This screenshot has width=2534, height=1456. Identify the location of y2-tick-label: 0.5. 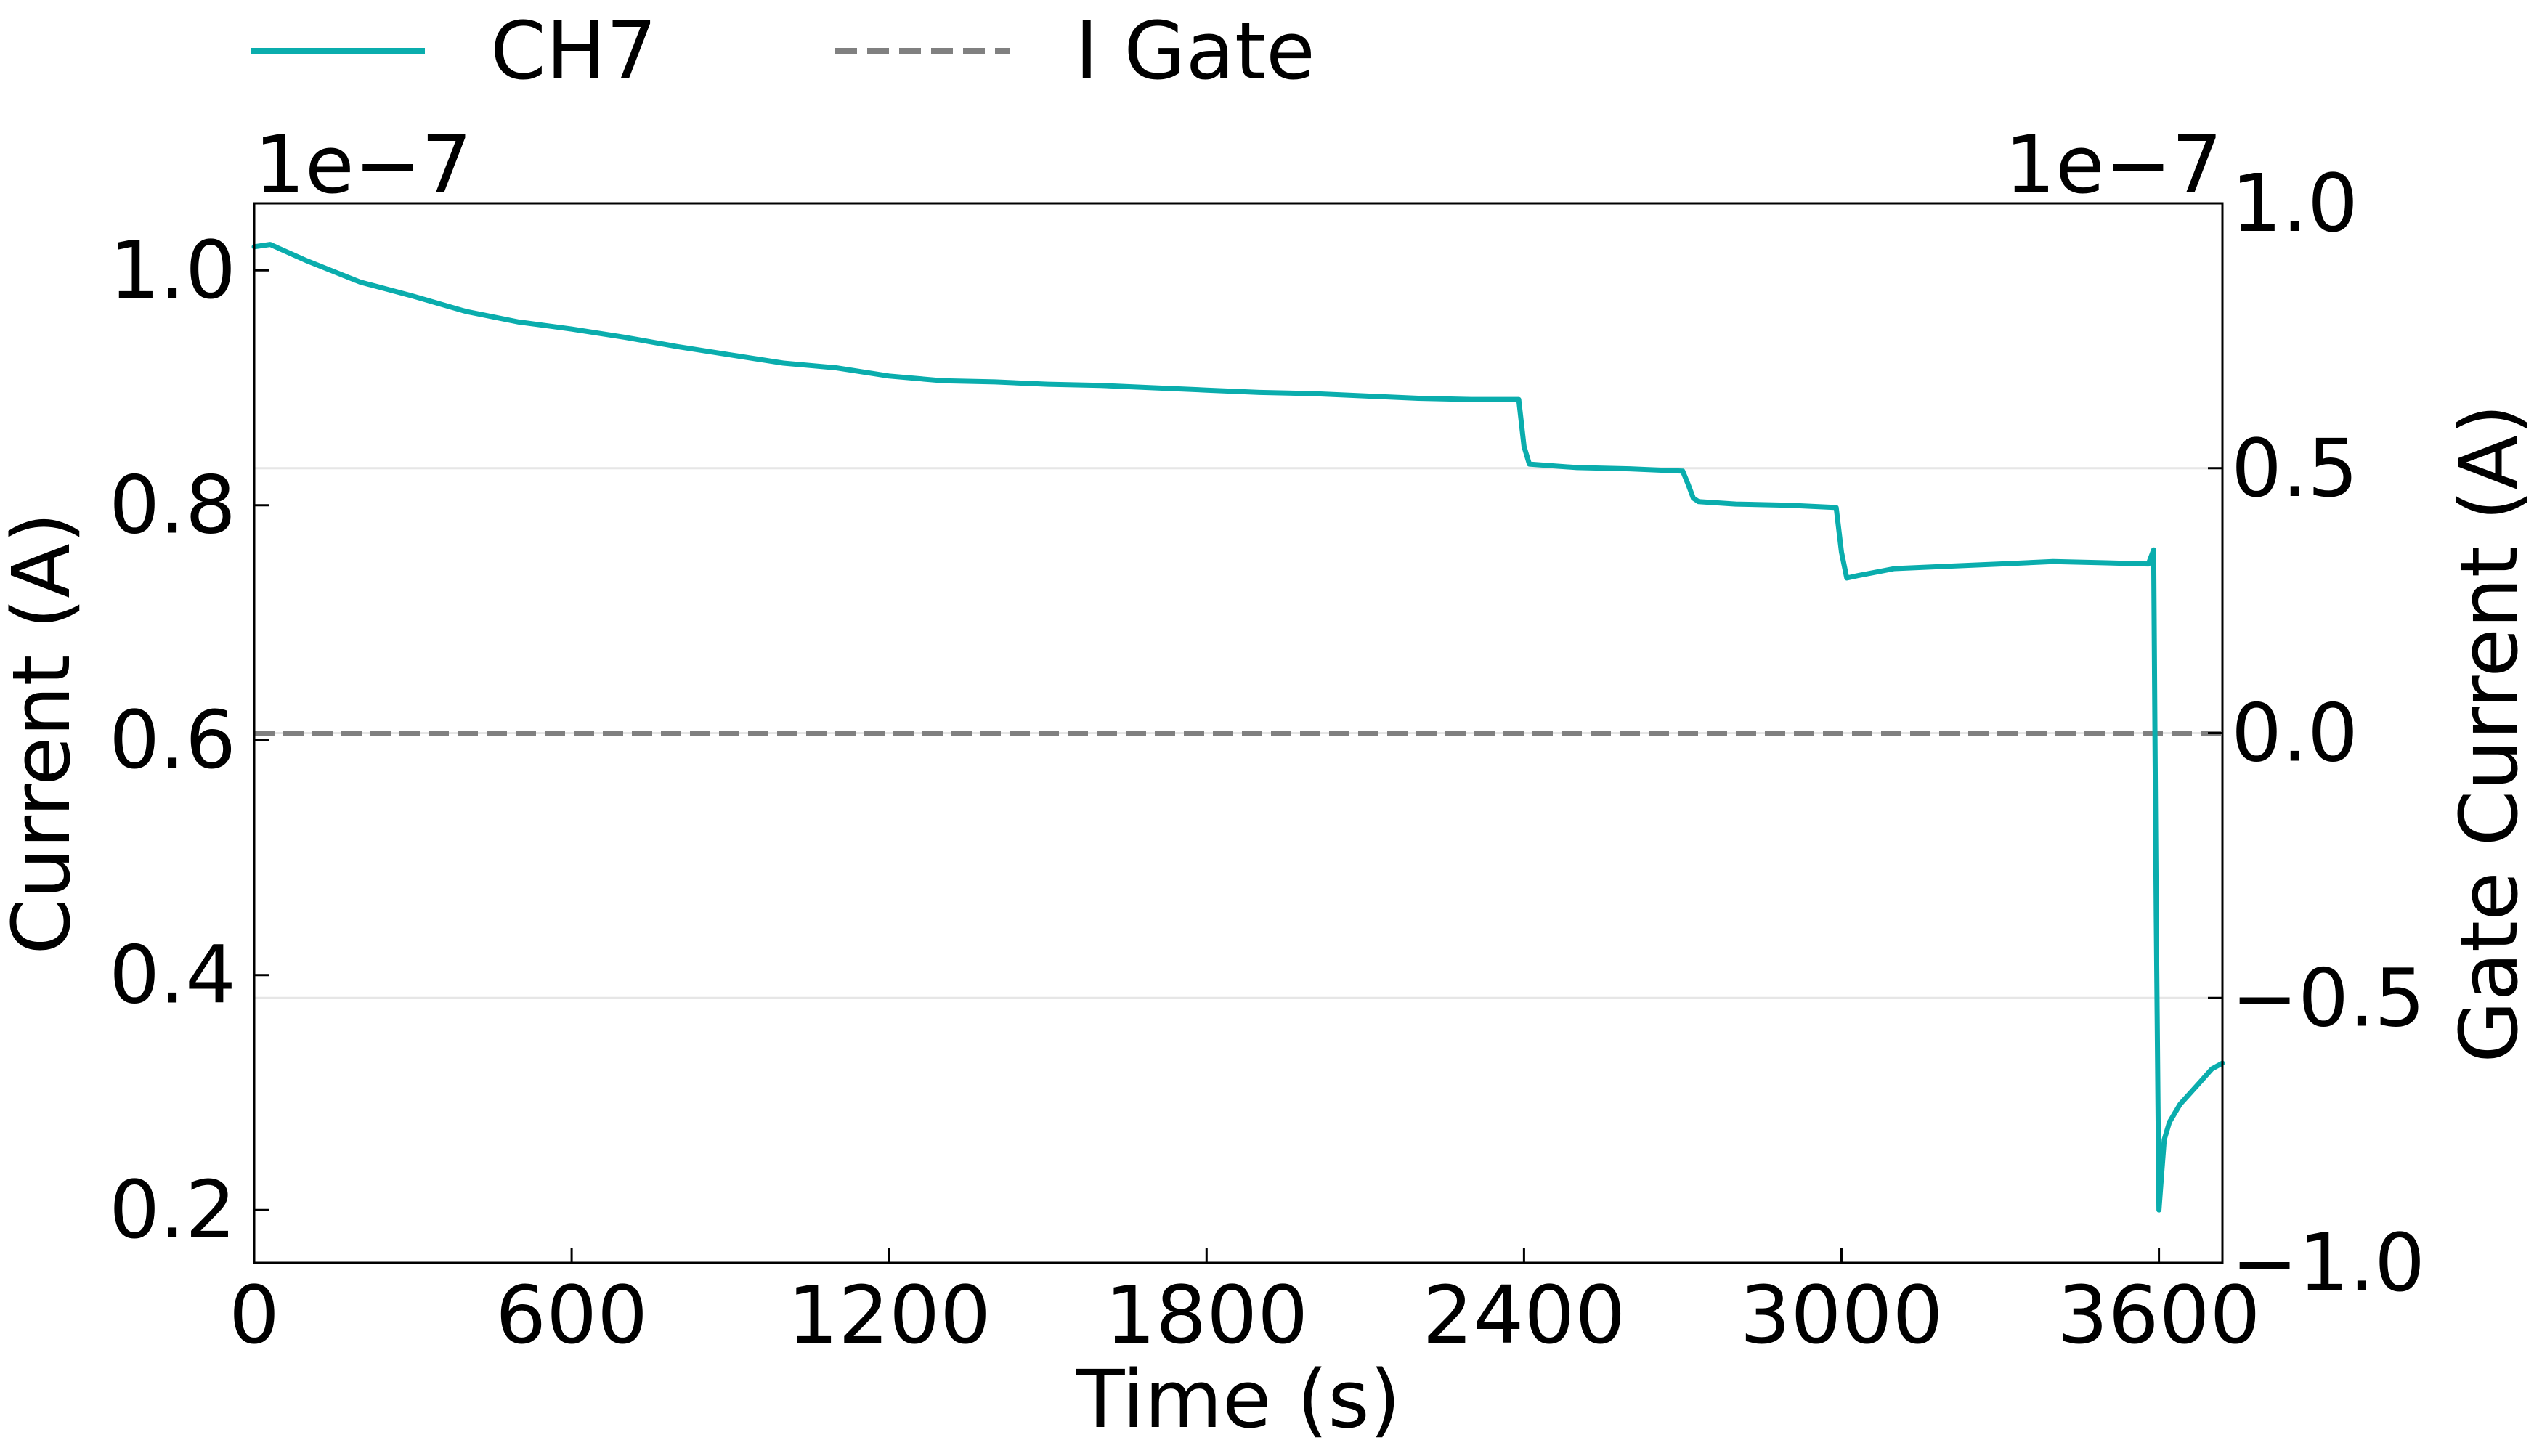
(2294, 469).